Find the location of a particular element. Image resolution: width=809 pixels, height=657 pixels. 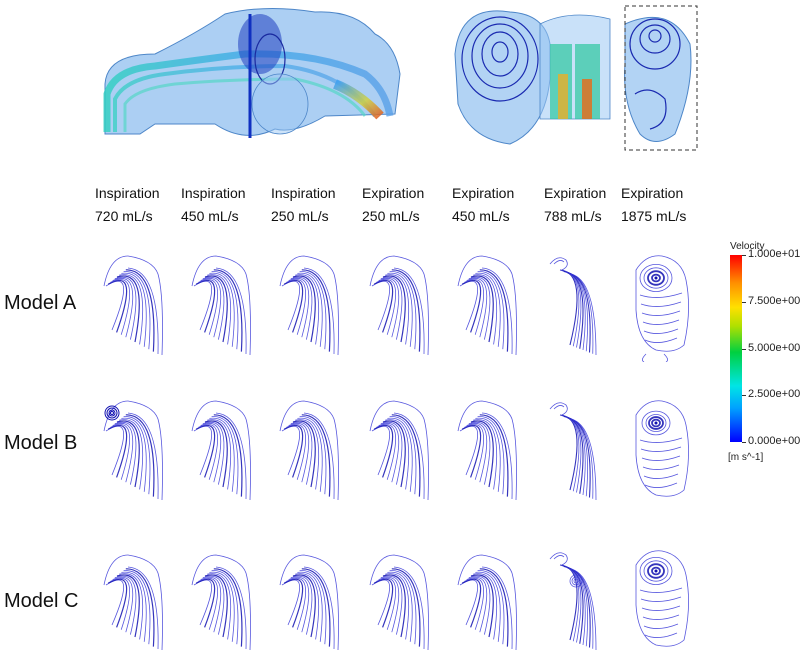

column-phase: Inspiration is located at coordinates (213, 193).